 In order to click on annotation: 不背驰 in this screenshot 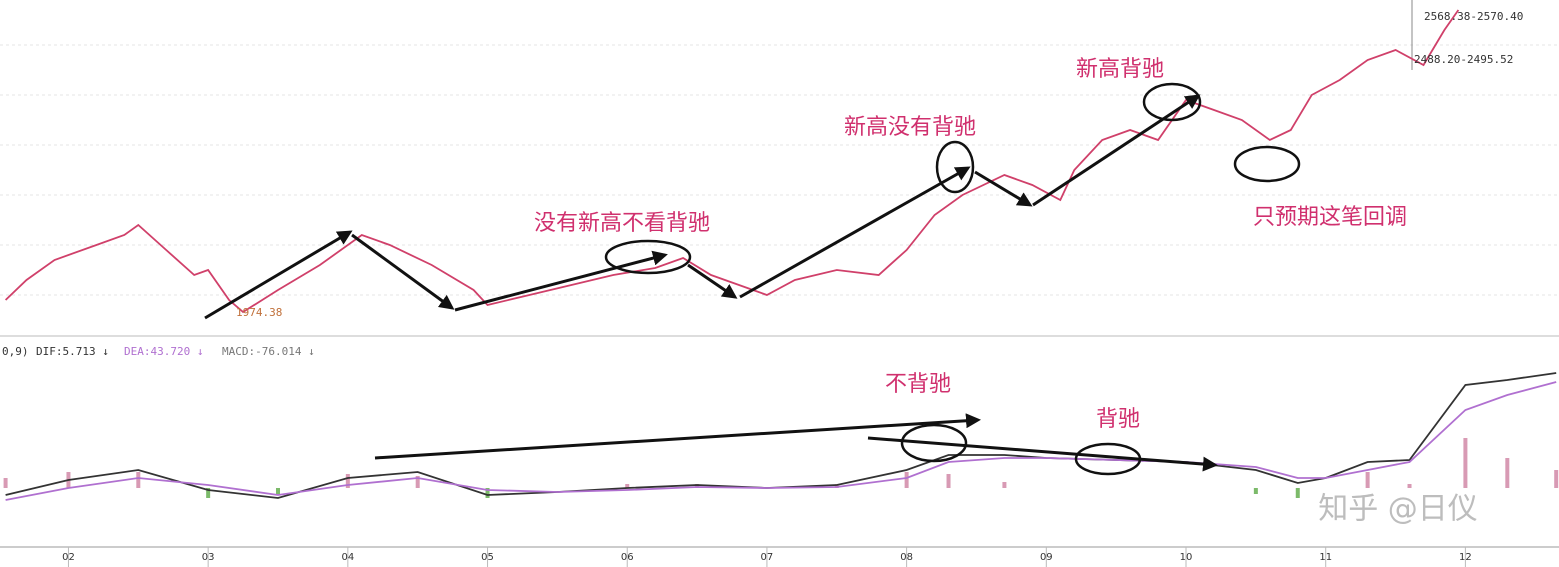, I will do `click(918, 384)`.